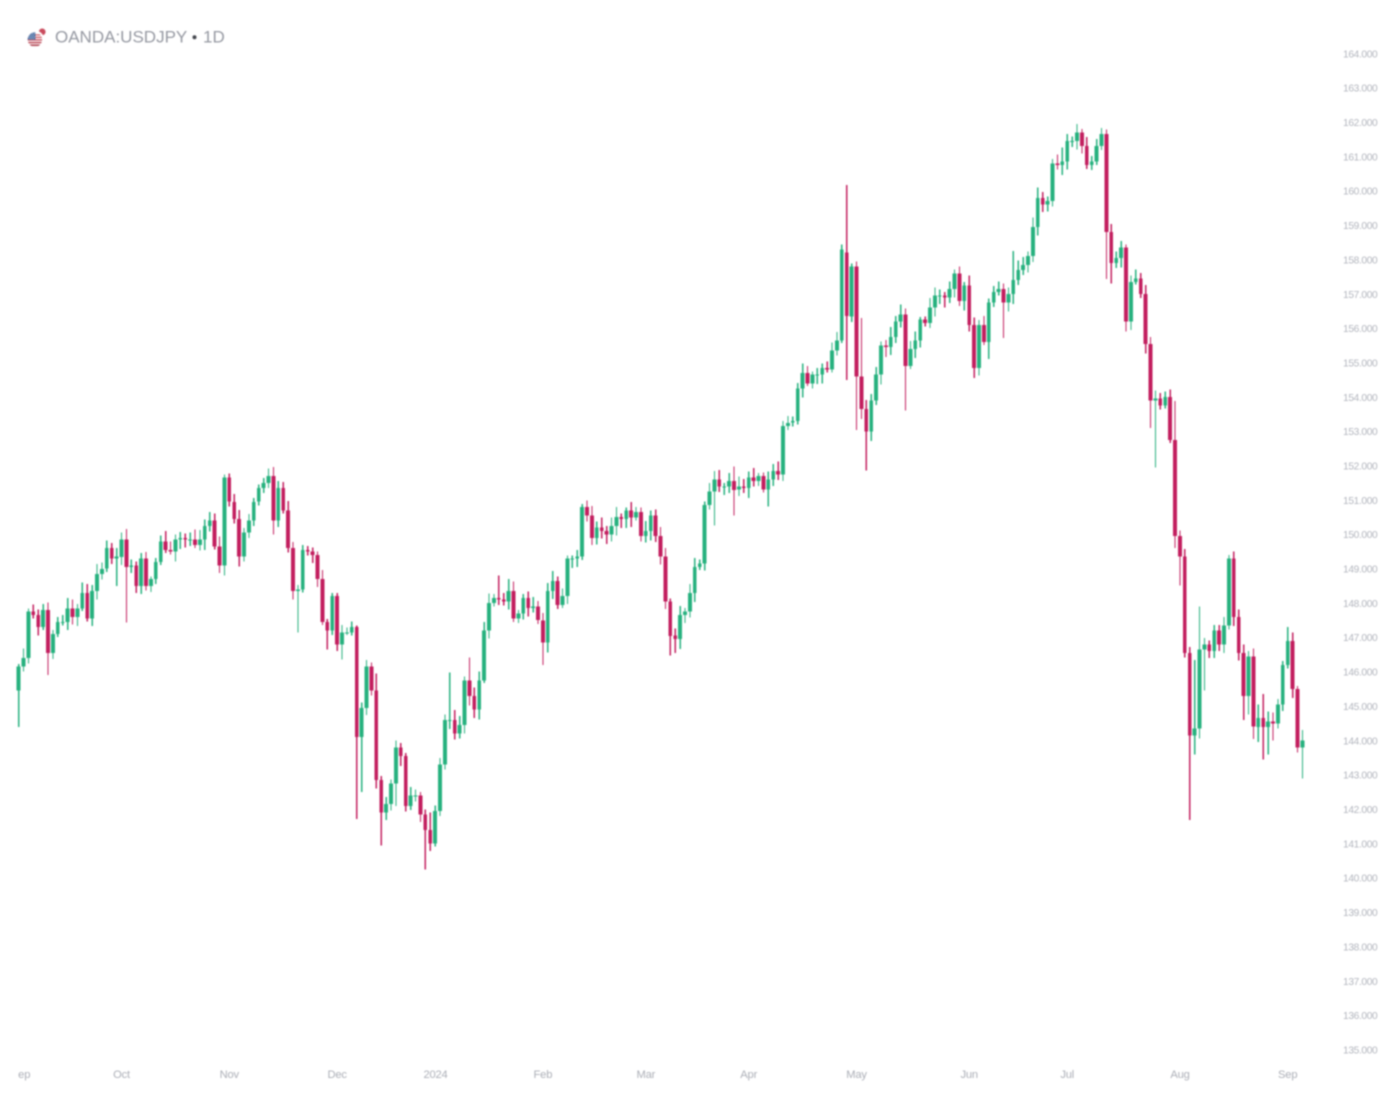  Describe the element at coordinates (1360, 982) in the screenshot. I see `svg-text: 137.000` at that location.